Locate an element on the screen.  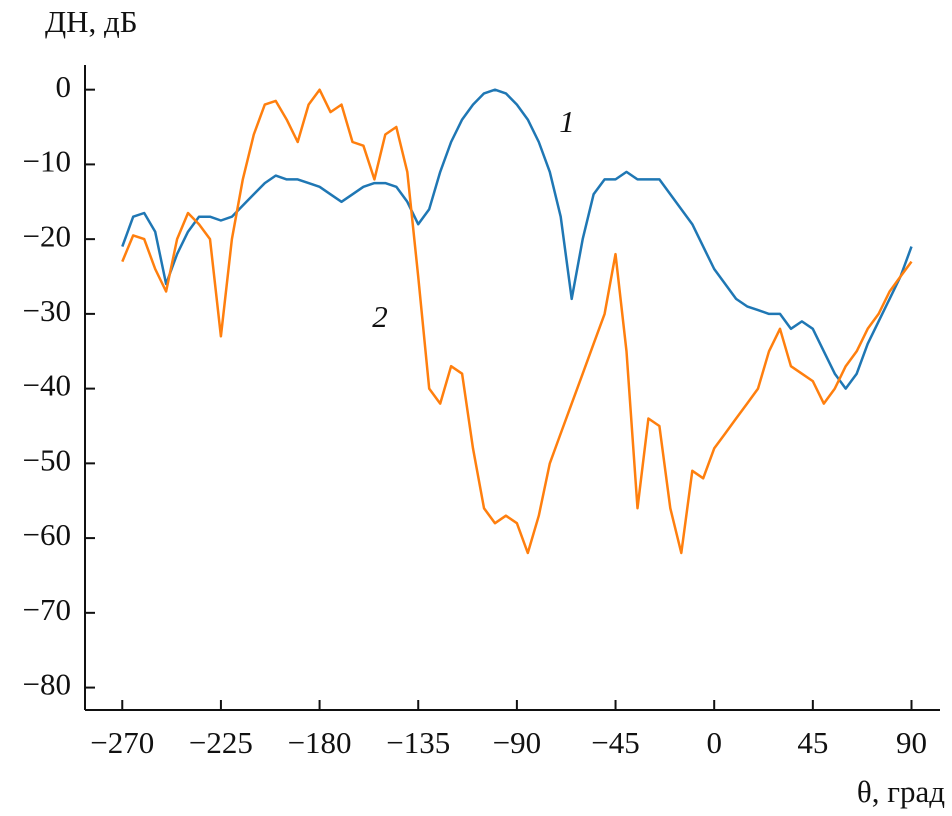
y-tick-label: −30 is located at coordinates (47, 310).